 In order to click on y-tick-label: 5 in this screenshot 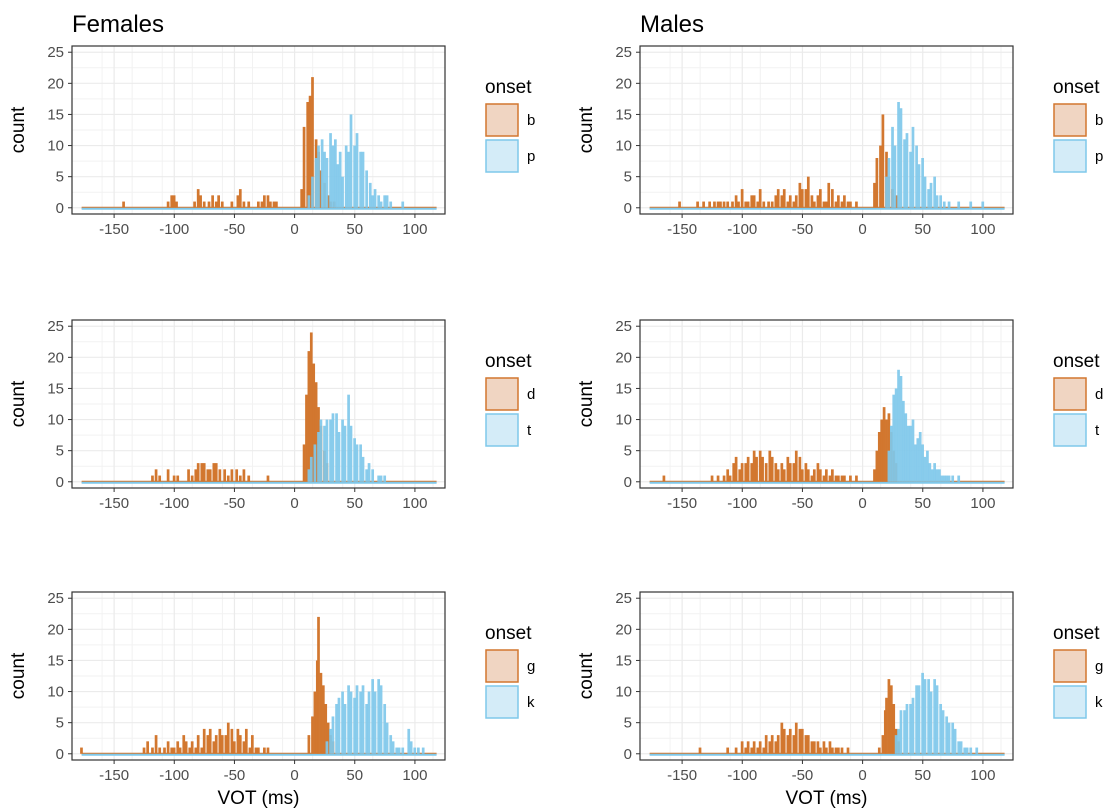, I will do `click(60, 723)`.